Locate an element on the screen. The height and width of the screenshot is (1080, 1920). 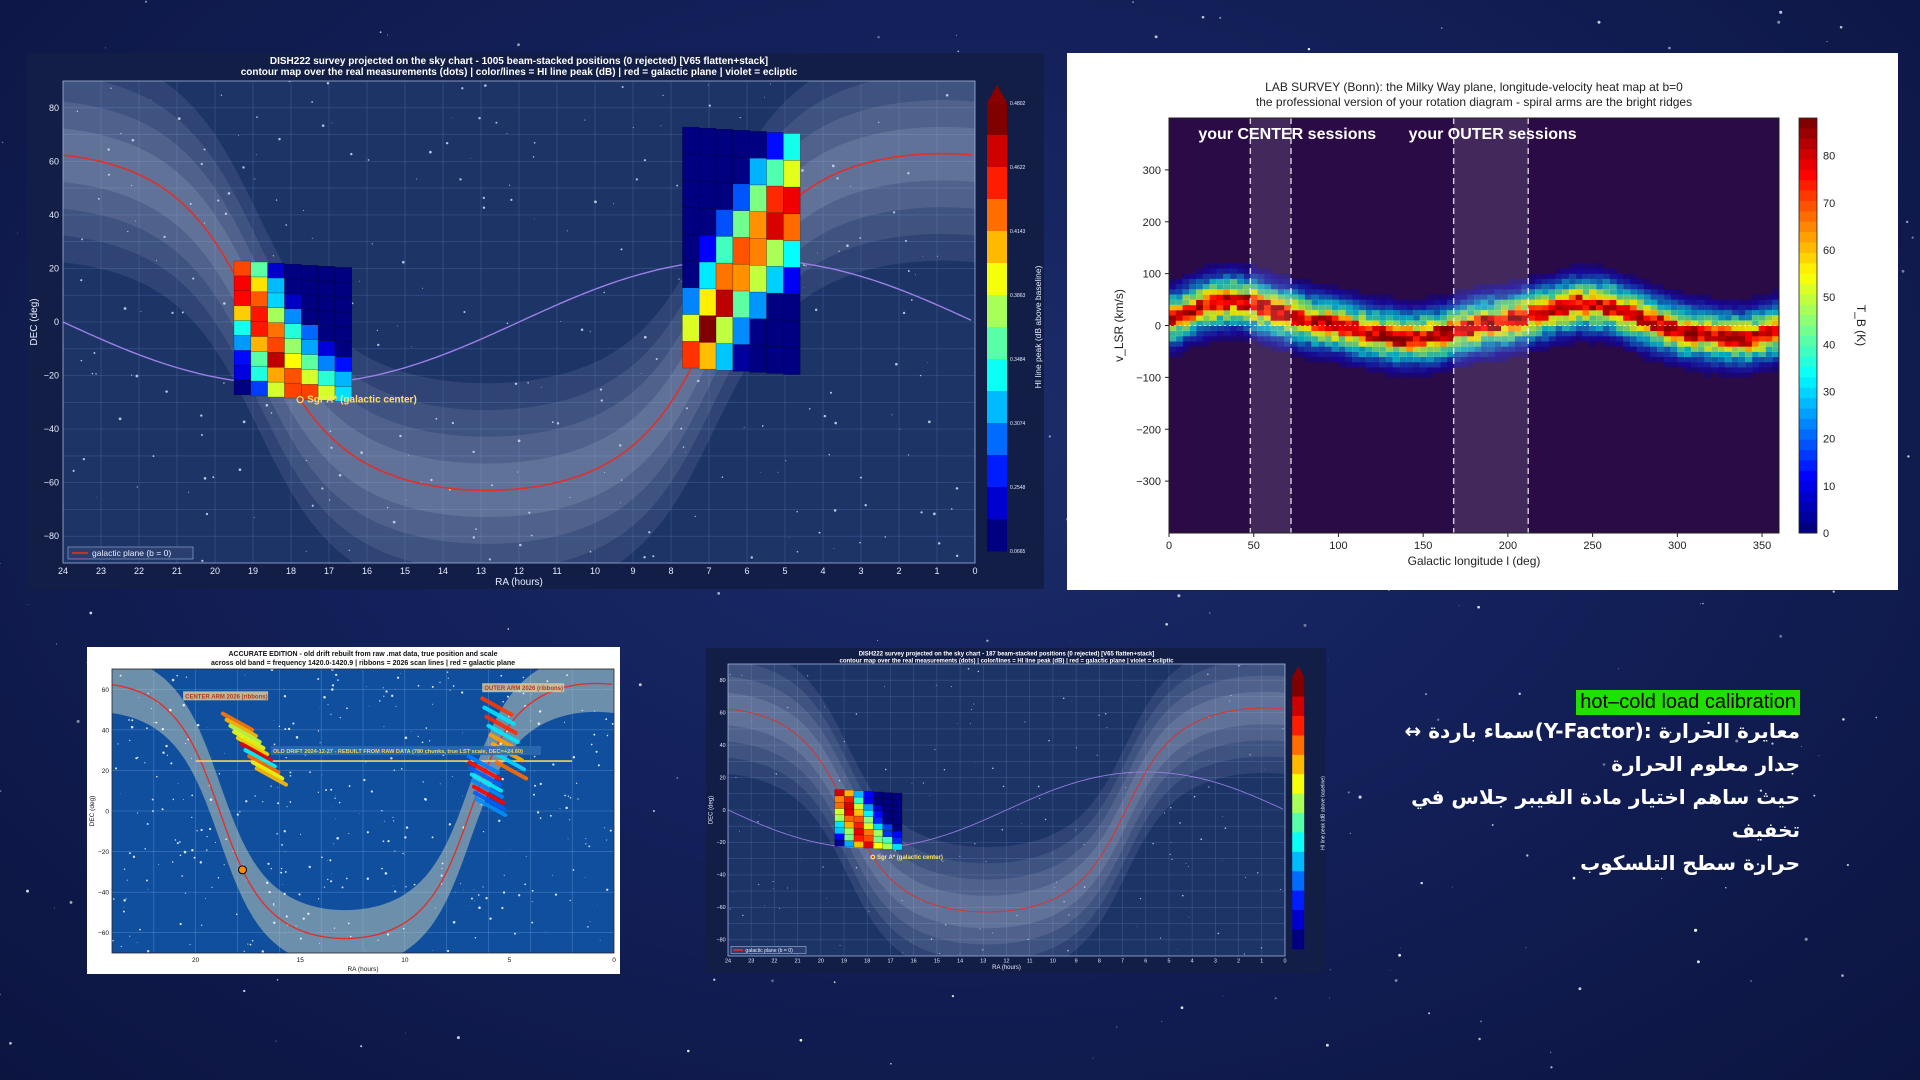
scan-ribbon is located at coordinates (264, 764).